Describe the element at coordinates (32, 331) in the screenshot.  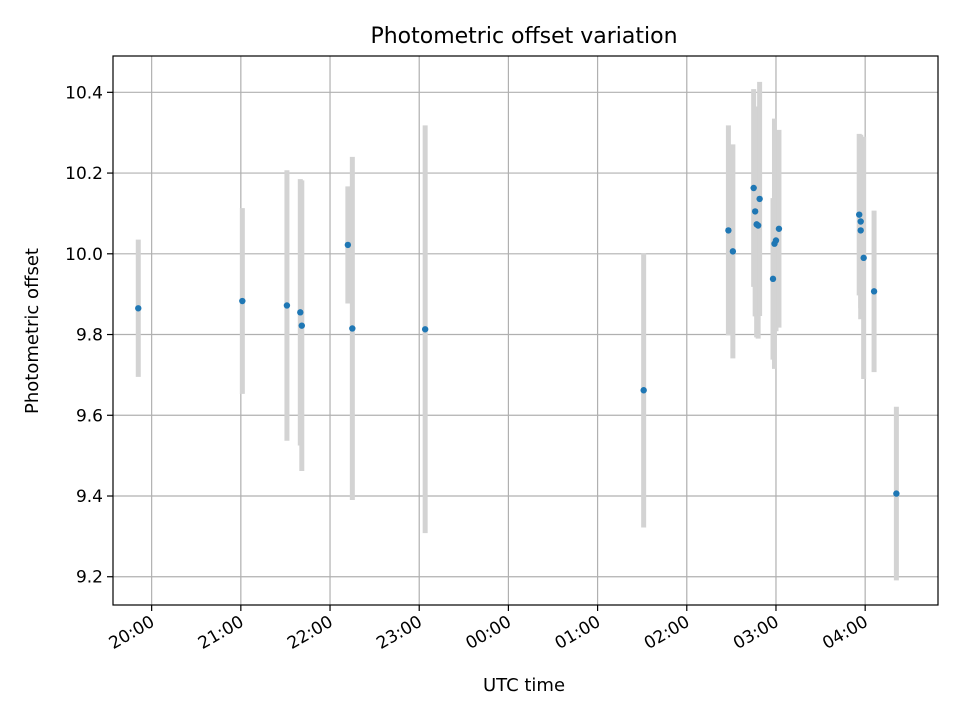
I see `y-axis-label: Photometric offset` at that location.